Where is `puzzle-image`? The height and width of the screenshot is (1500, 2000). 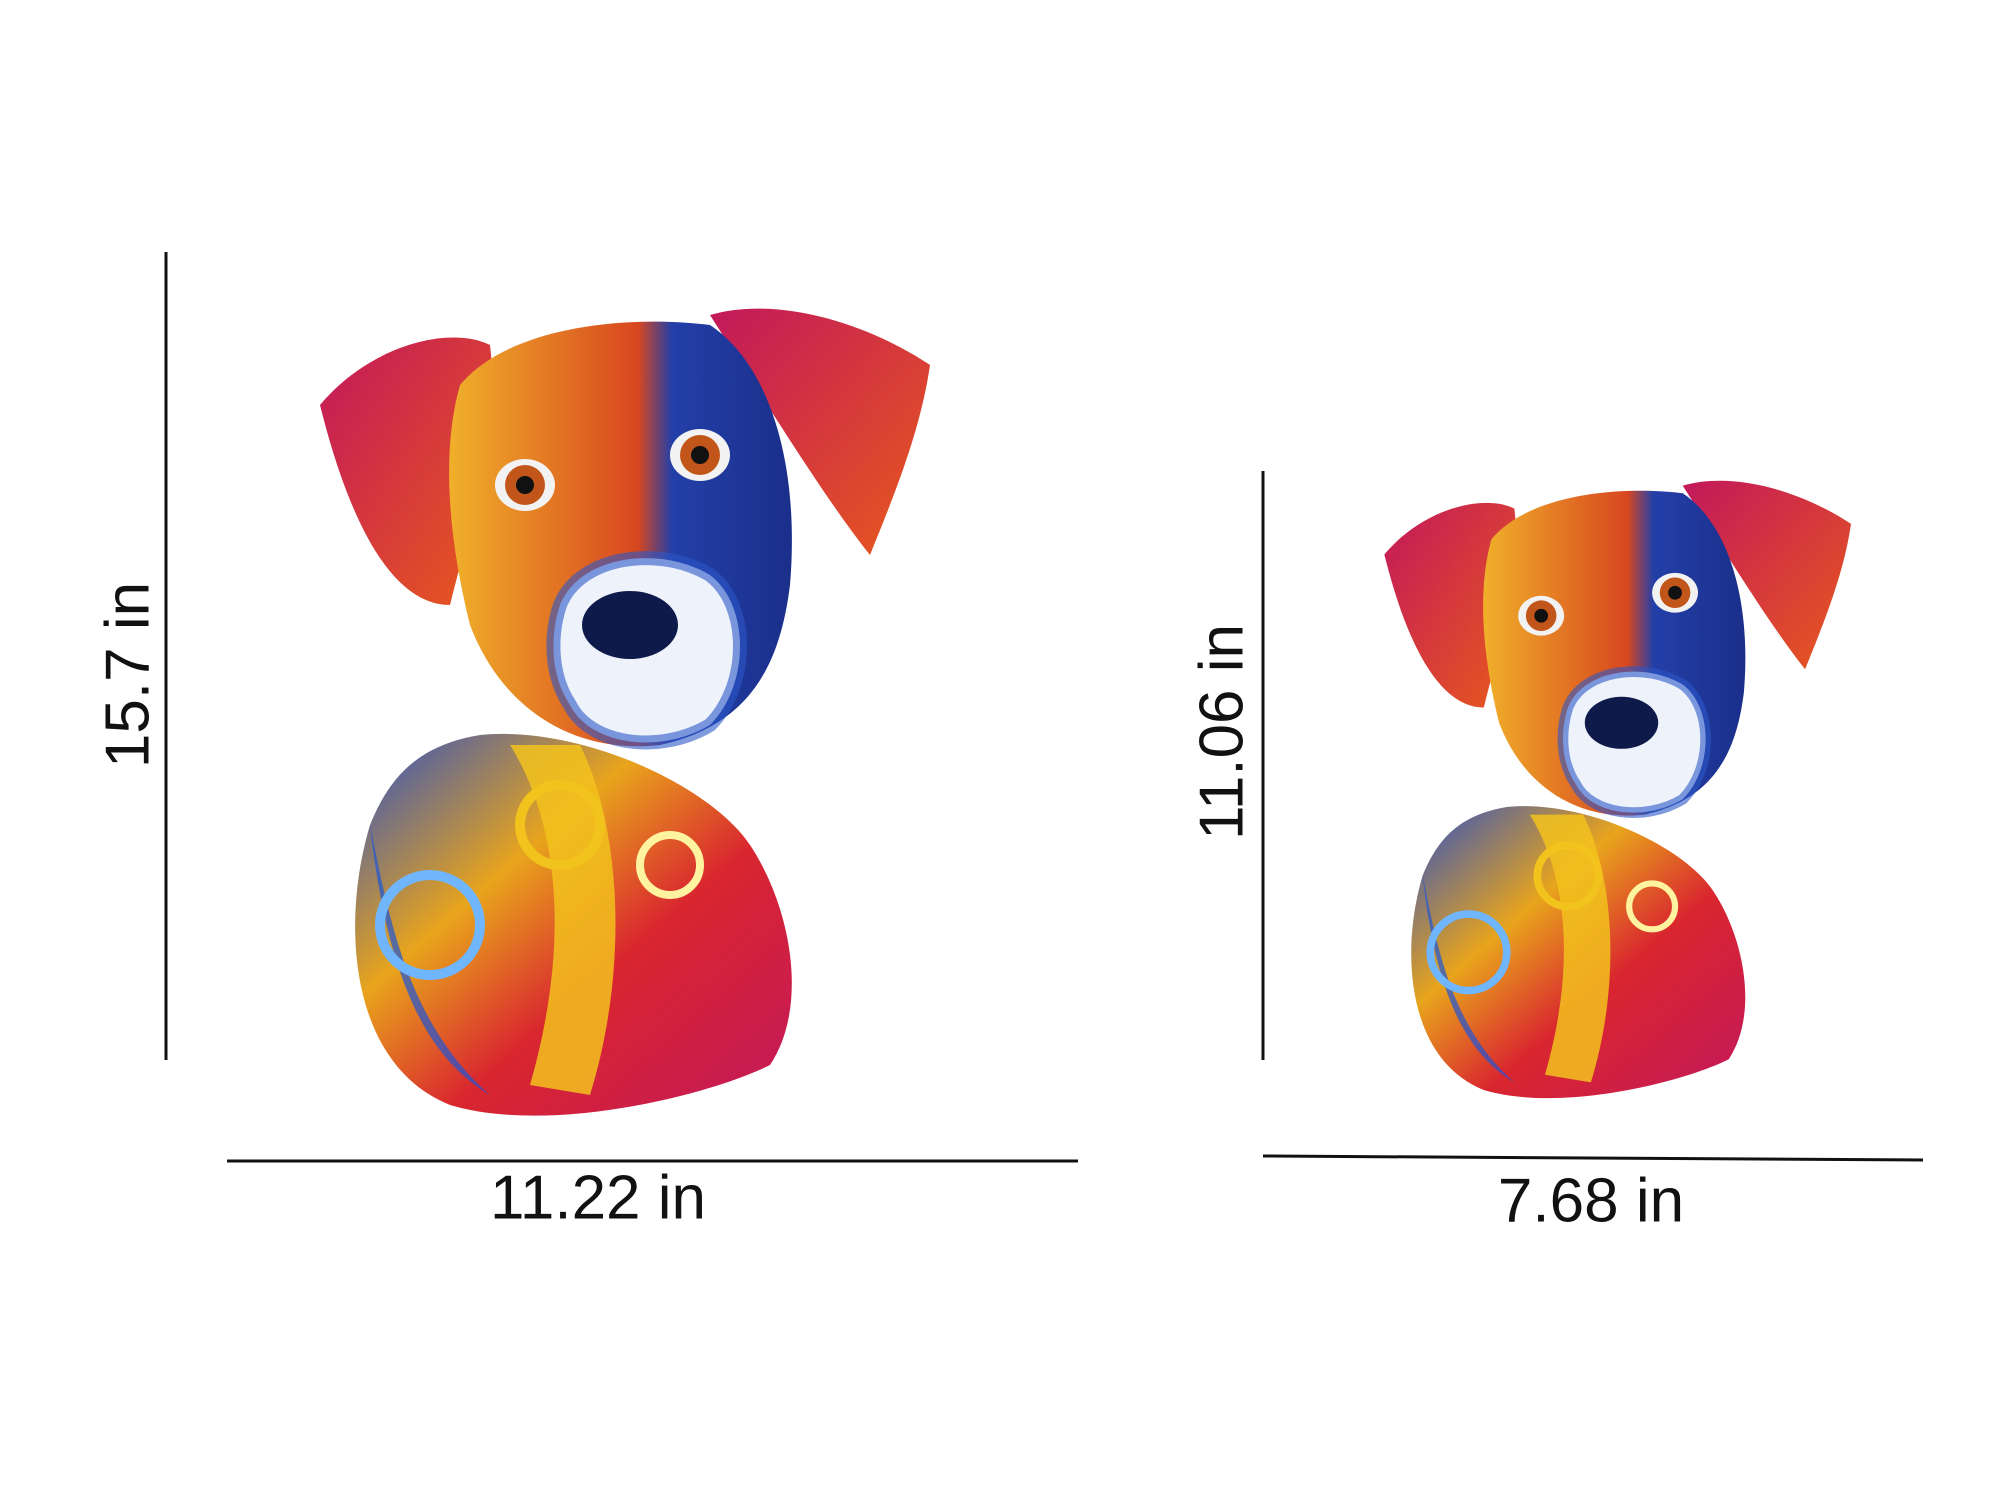
puzzle-image is located at coordinates (1617, 789).